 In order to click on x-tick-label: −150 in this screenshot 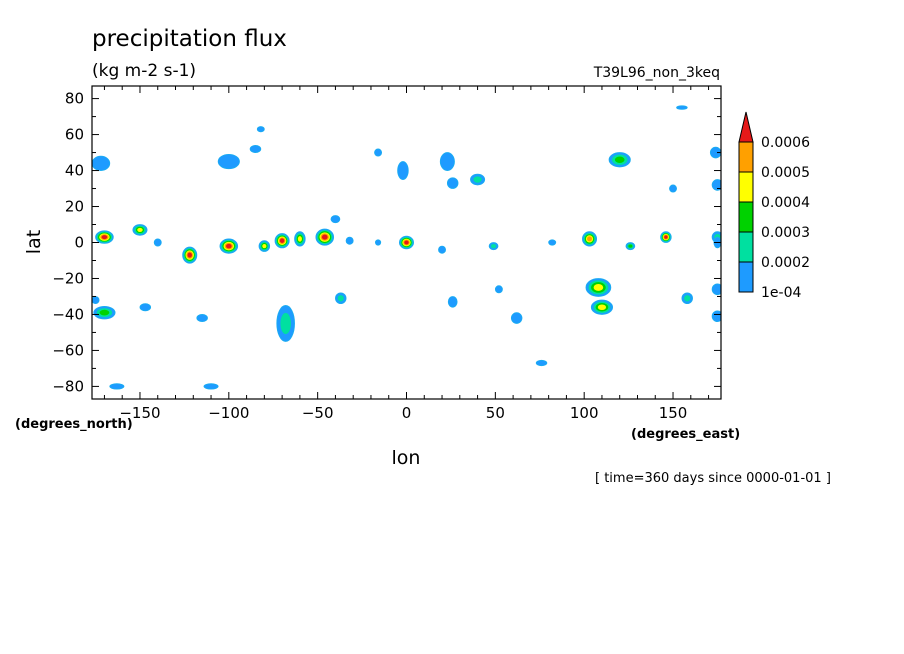, I will do `click(139, 413)`.